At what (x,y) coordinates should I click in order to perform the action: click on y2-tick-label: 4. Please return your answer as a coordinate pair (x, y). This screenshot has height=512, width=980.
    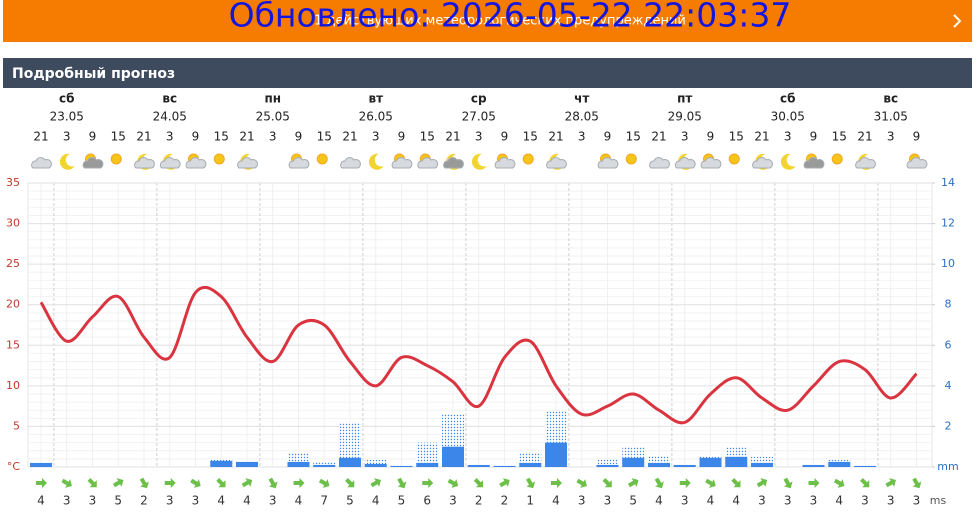
    Looking at the image, I should click on (948, 385).